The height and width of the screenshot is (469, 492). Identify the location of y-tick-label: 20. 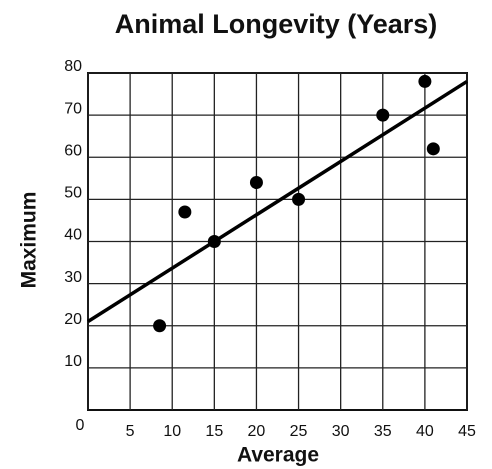
(73, 319).